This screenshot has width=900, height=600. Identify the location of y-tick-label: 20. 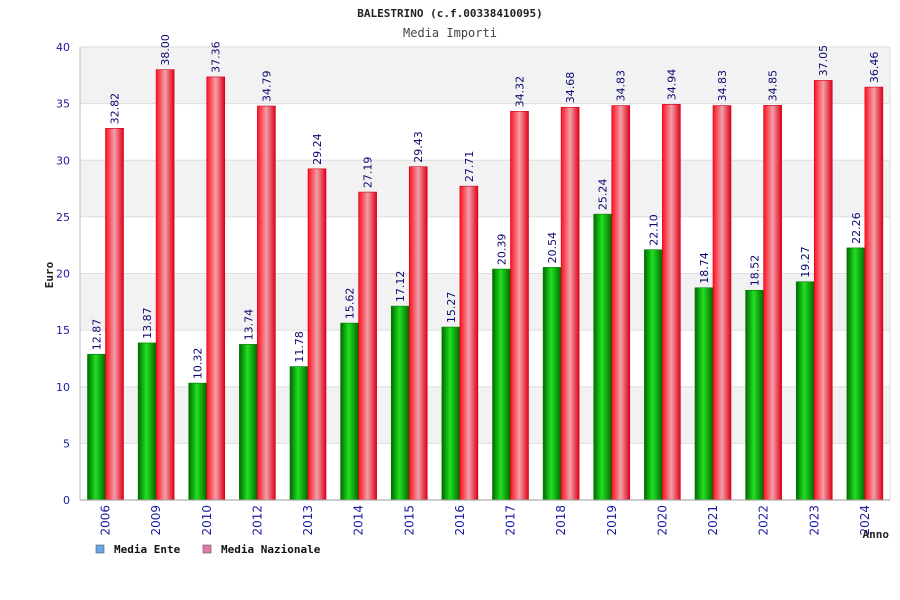
(63, 274).